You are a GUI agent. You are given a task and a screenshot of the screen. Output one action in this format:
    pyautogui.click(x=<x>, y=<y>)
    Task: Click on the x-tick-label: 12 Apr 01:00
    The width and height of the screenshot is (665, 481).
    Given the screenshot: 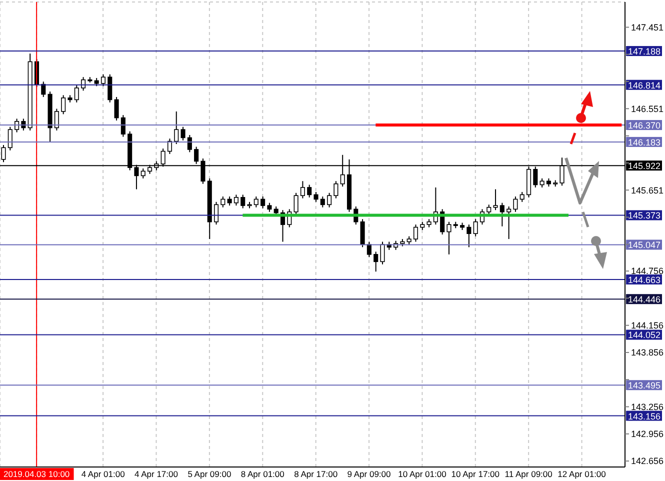 What is the action you would take?
    pyautogui.click(x=582, y=474)
    